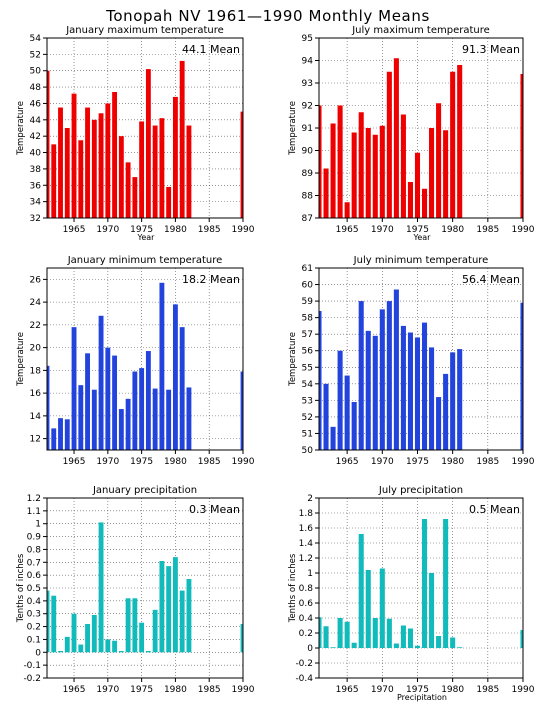  Describe the element at coordinates (347, 690) in the screenshot. I see `x-tick-label: 1965` at that location.